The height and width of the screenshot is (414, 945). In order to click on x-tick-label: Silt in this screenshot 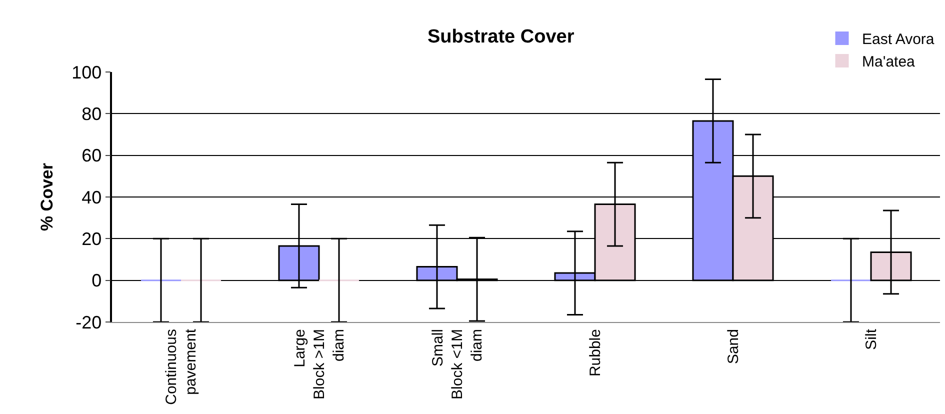, I will do `click(871, 339)`.